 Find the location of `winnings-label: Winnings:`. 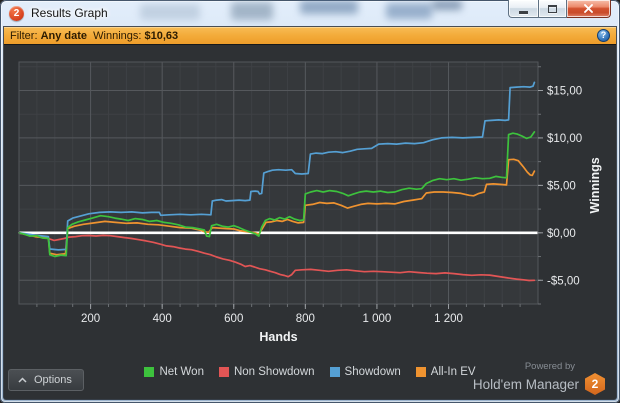

winnings-label: Winnings: is located at coordinates (117, 35).